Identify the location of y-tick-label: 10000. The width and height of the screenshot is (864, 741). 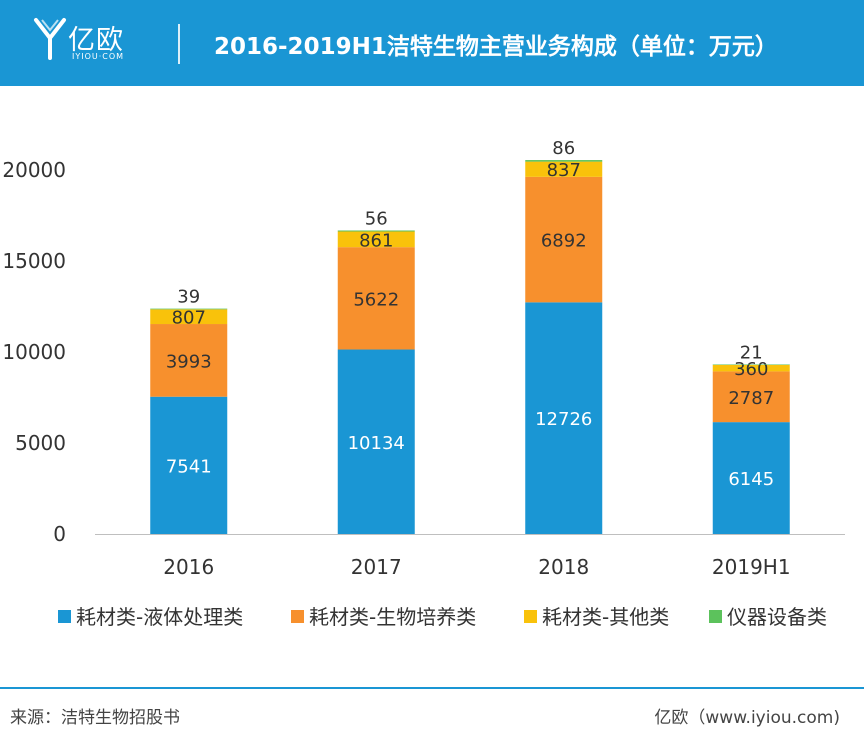
(34, 352).